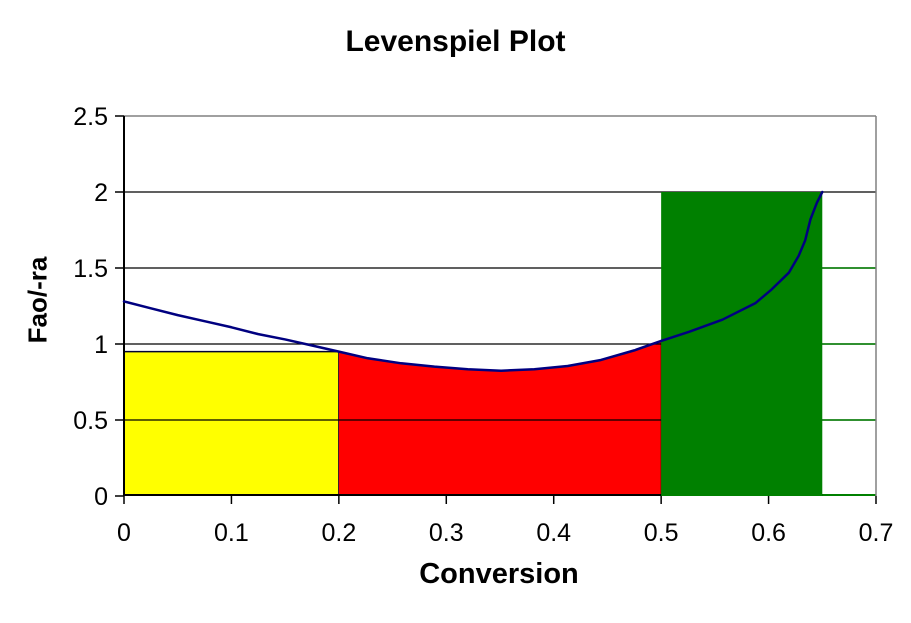  What do you see at coordinates (90, 421) in the screenshot?
I see `y-tick-label-0.5: 0.5` at bounding box center [90, 421].